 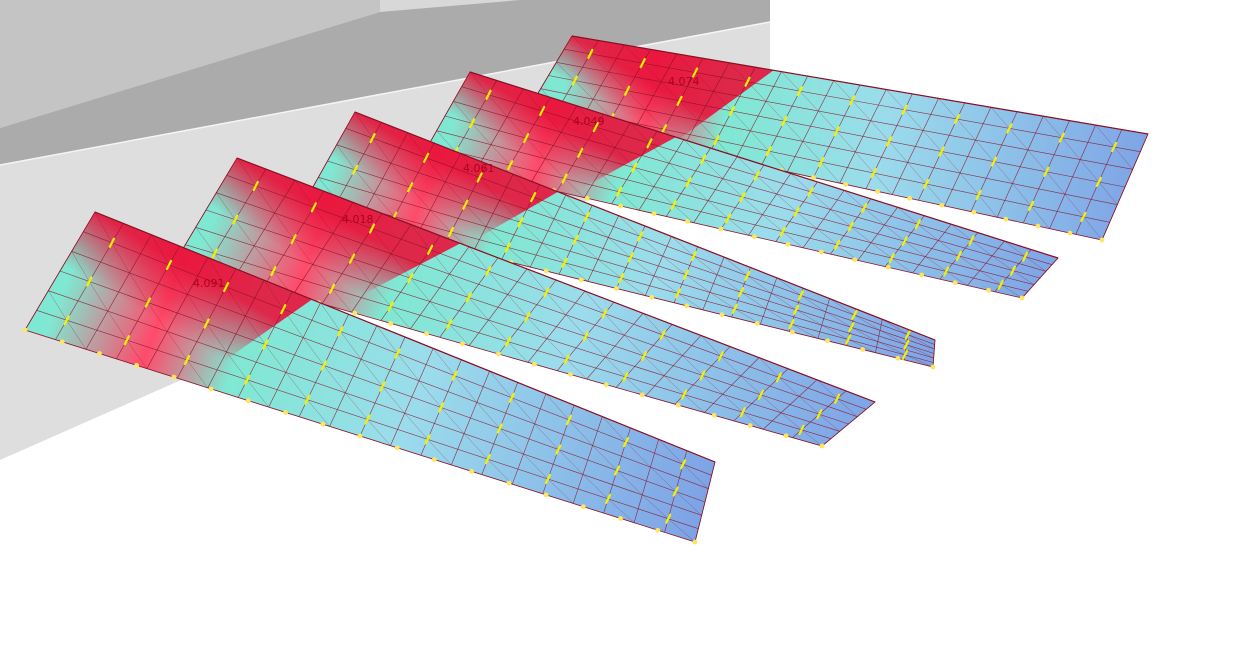 I want to click on wall-face-upper, so click(x=190, y=64).